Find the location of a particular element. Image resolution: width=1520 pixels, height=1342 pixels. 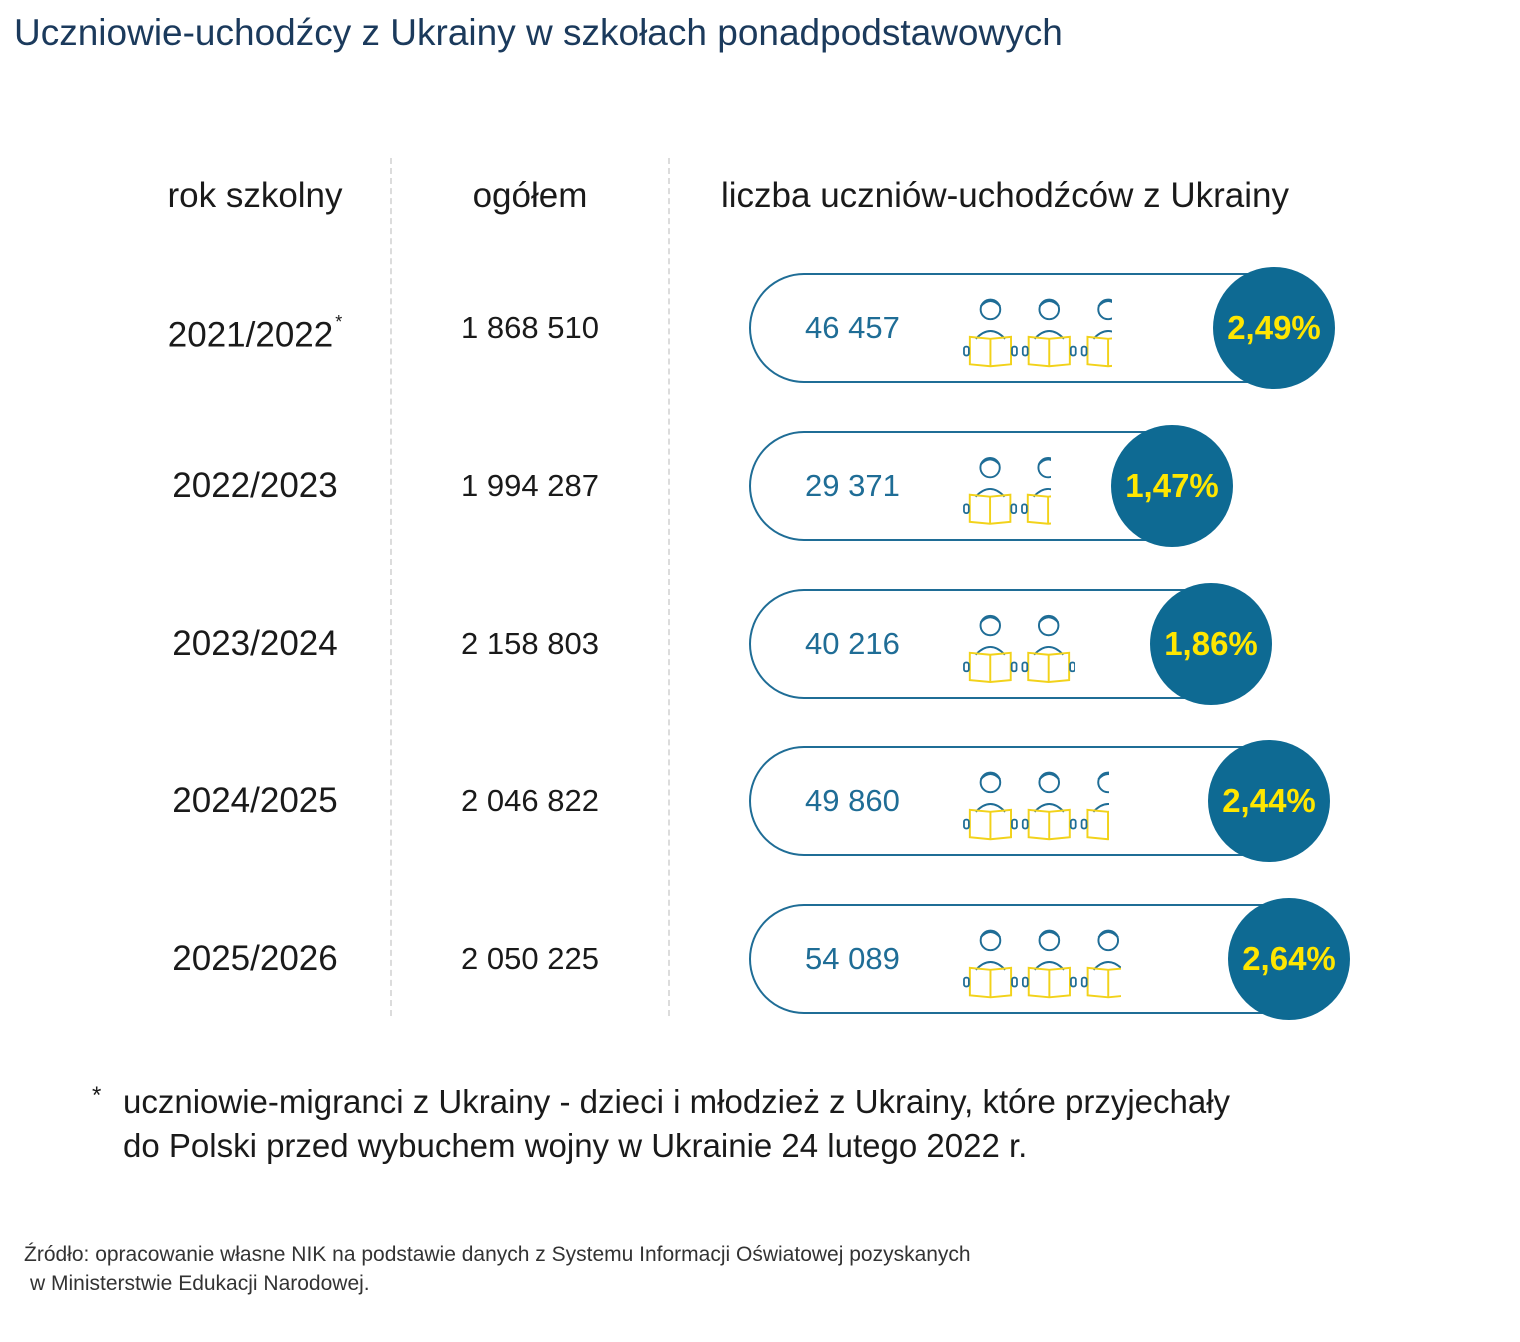

share-percent-badge: 2,49% is located at coordinates (1274, 328).